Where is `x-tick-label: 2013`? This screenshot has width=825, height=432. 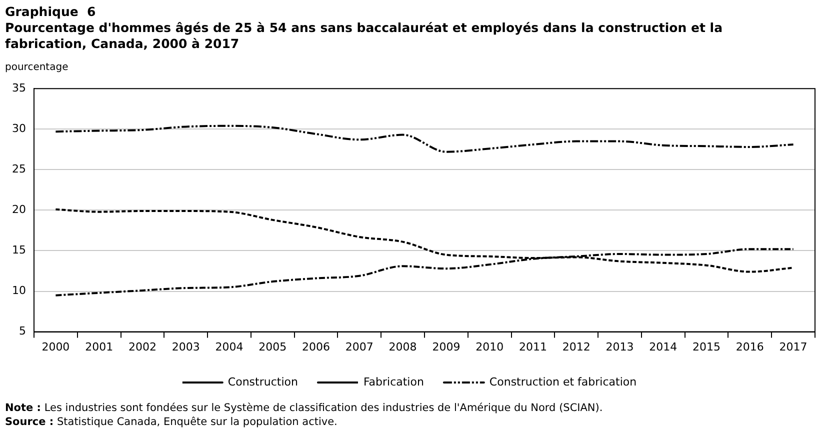
x-tick-label: 2013 is located at coordinates (620, 347).